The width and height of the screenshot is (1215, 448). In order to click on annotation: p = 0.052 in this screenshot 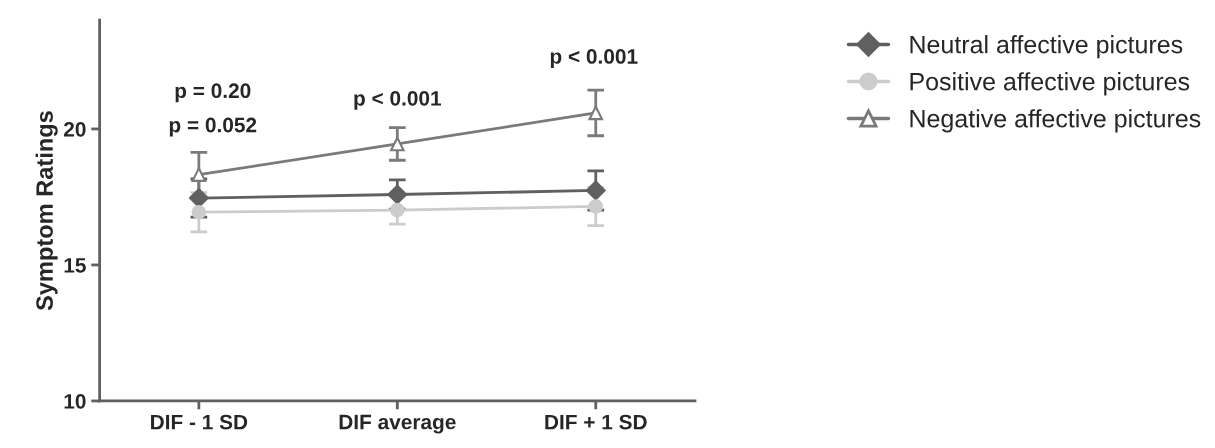, I will do `click(213, 127)`.